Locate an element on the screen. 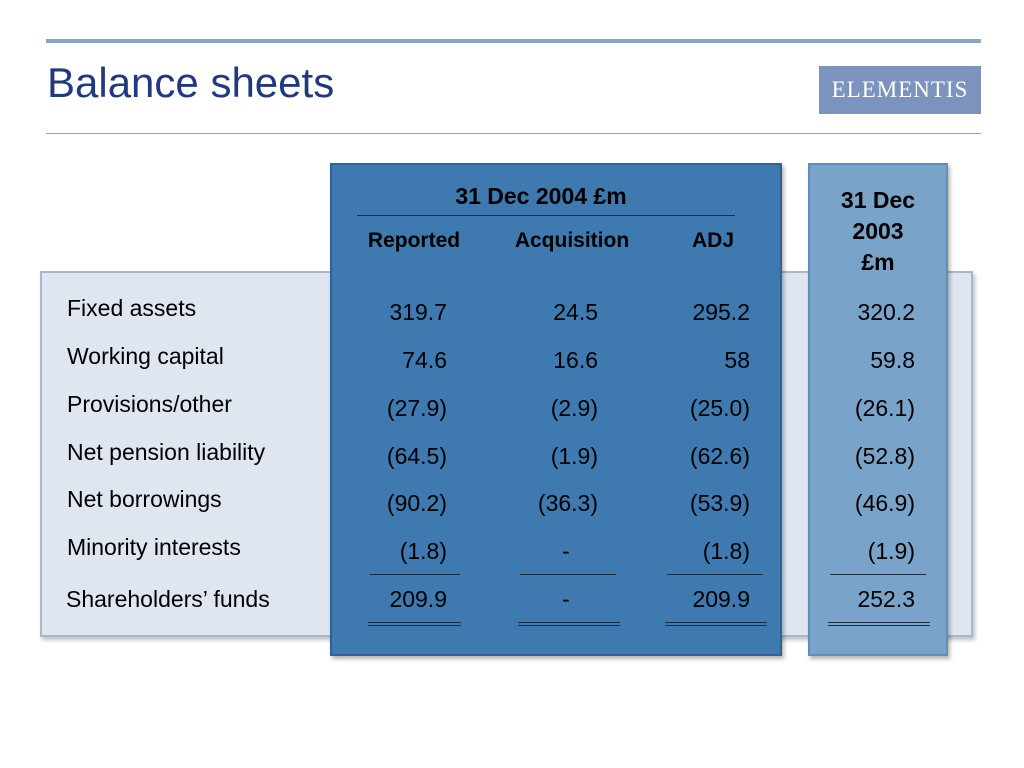 Image resolution: width=1024 pixels, height=768 pixels. subtotal-rule-acquisition is located at coordinates (568, 574).